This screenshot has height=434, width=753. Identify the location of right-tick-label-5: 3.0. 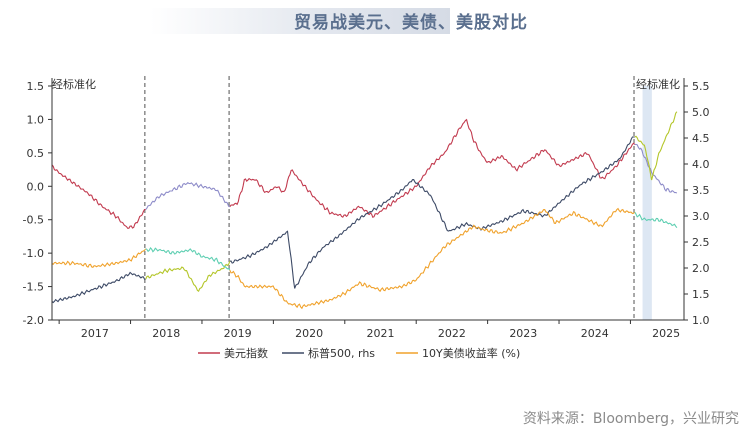
(701, 216).